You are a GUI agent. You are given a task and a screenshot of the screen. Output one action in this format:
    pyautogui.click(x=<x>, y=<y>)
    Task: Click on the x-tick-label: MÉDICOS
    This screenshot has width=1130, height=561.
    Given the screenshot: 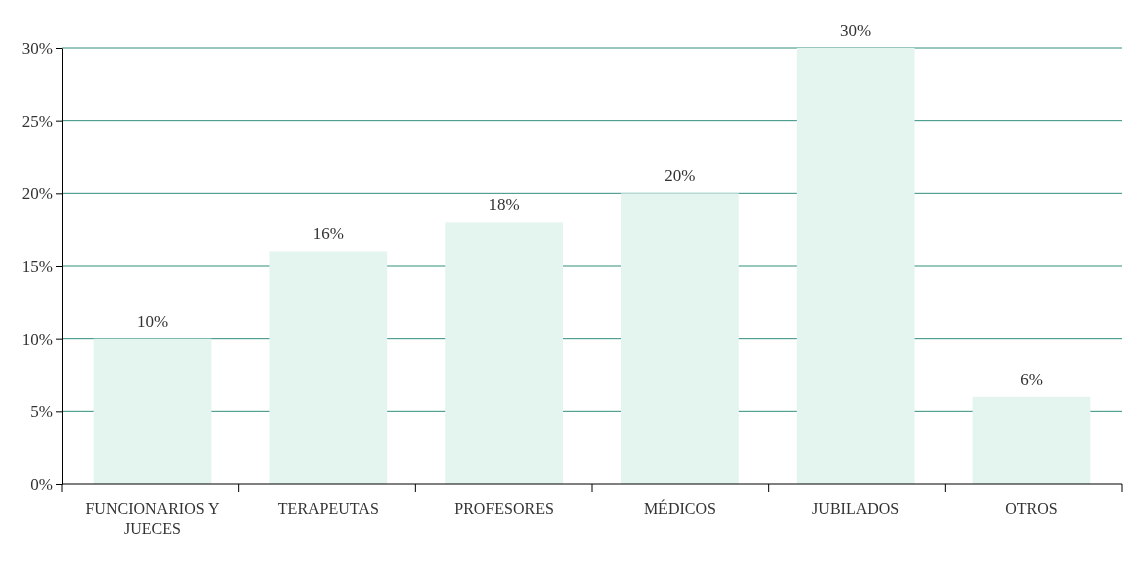 What is the action you would take?
    pyautogui.click(x=679, y=508)
    